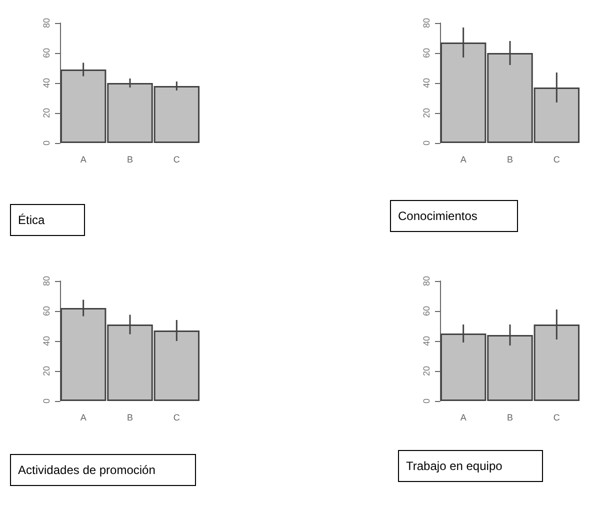  Describe the element at coordinates (32, 220) in the screenshot. I see `text: Ética` at that location.